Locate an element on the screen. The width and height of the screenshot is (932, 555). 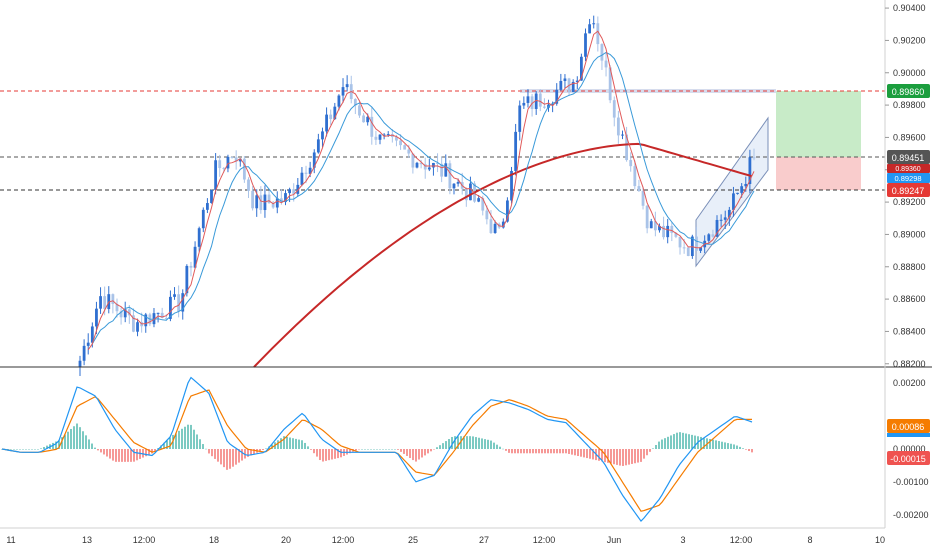
time-axis: 11 13 12:00 18 20 12:00 25 27 12:00 Jun 3 12:00 8 10 is located at coordinates (445, 540).